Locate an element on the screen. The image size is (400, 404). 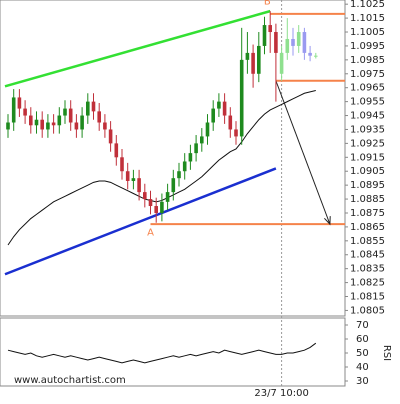
y-tick-label: 1.0905 is located at coordinates (367, 171).